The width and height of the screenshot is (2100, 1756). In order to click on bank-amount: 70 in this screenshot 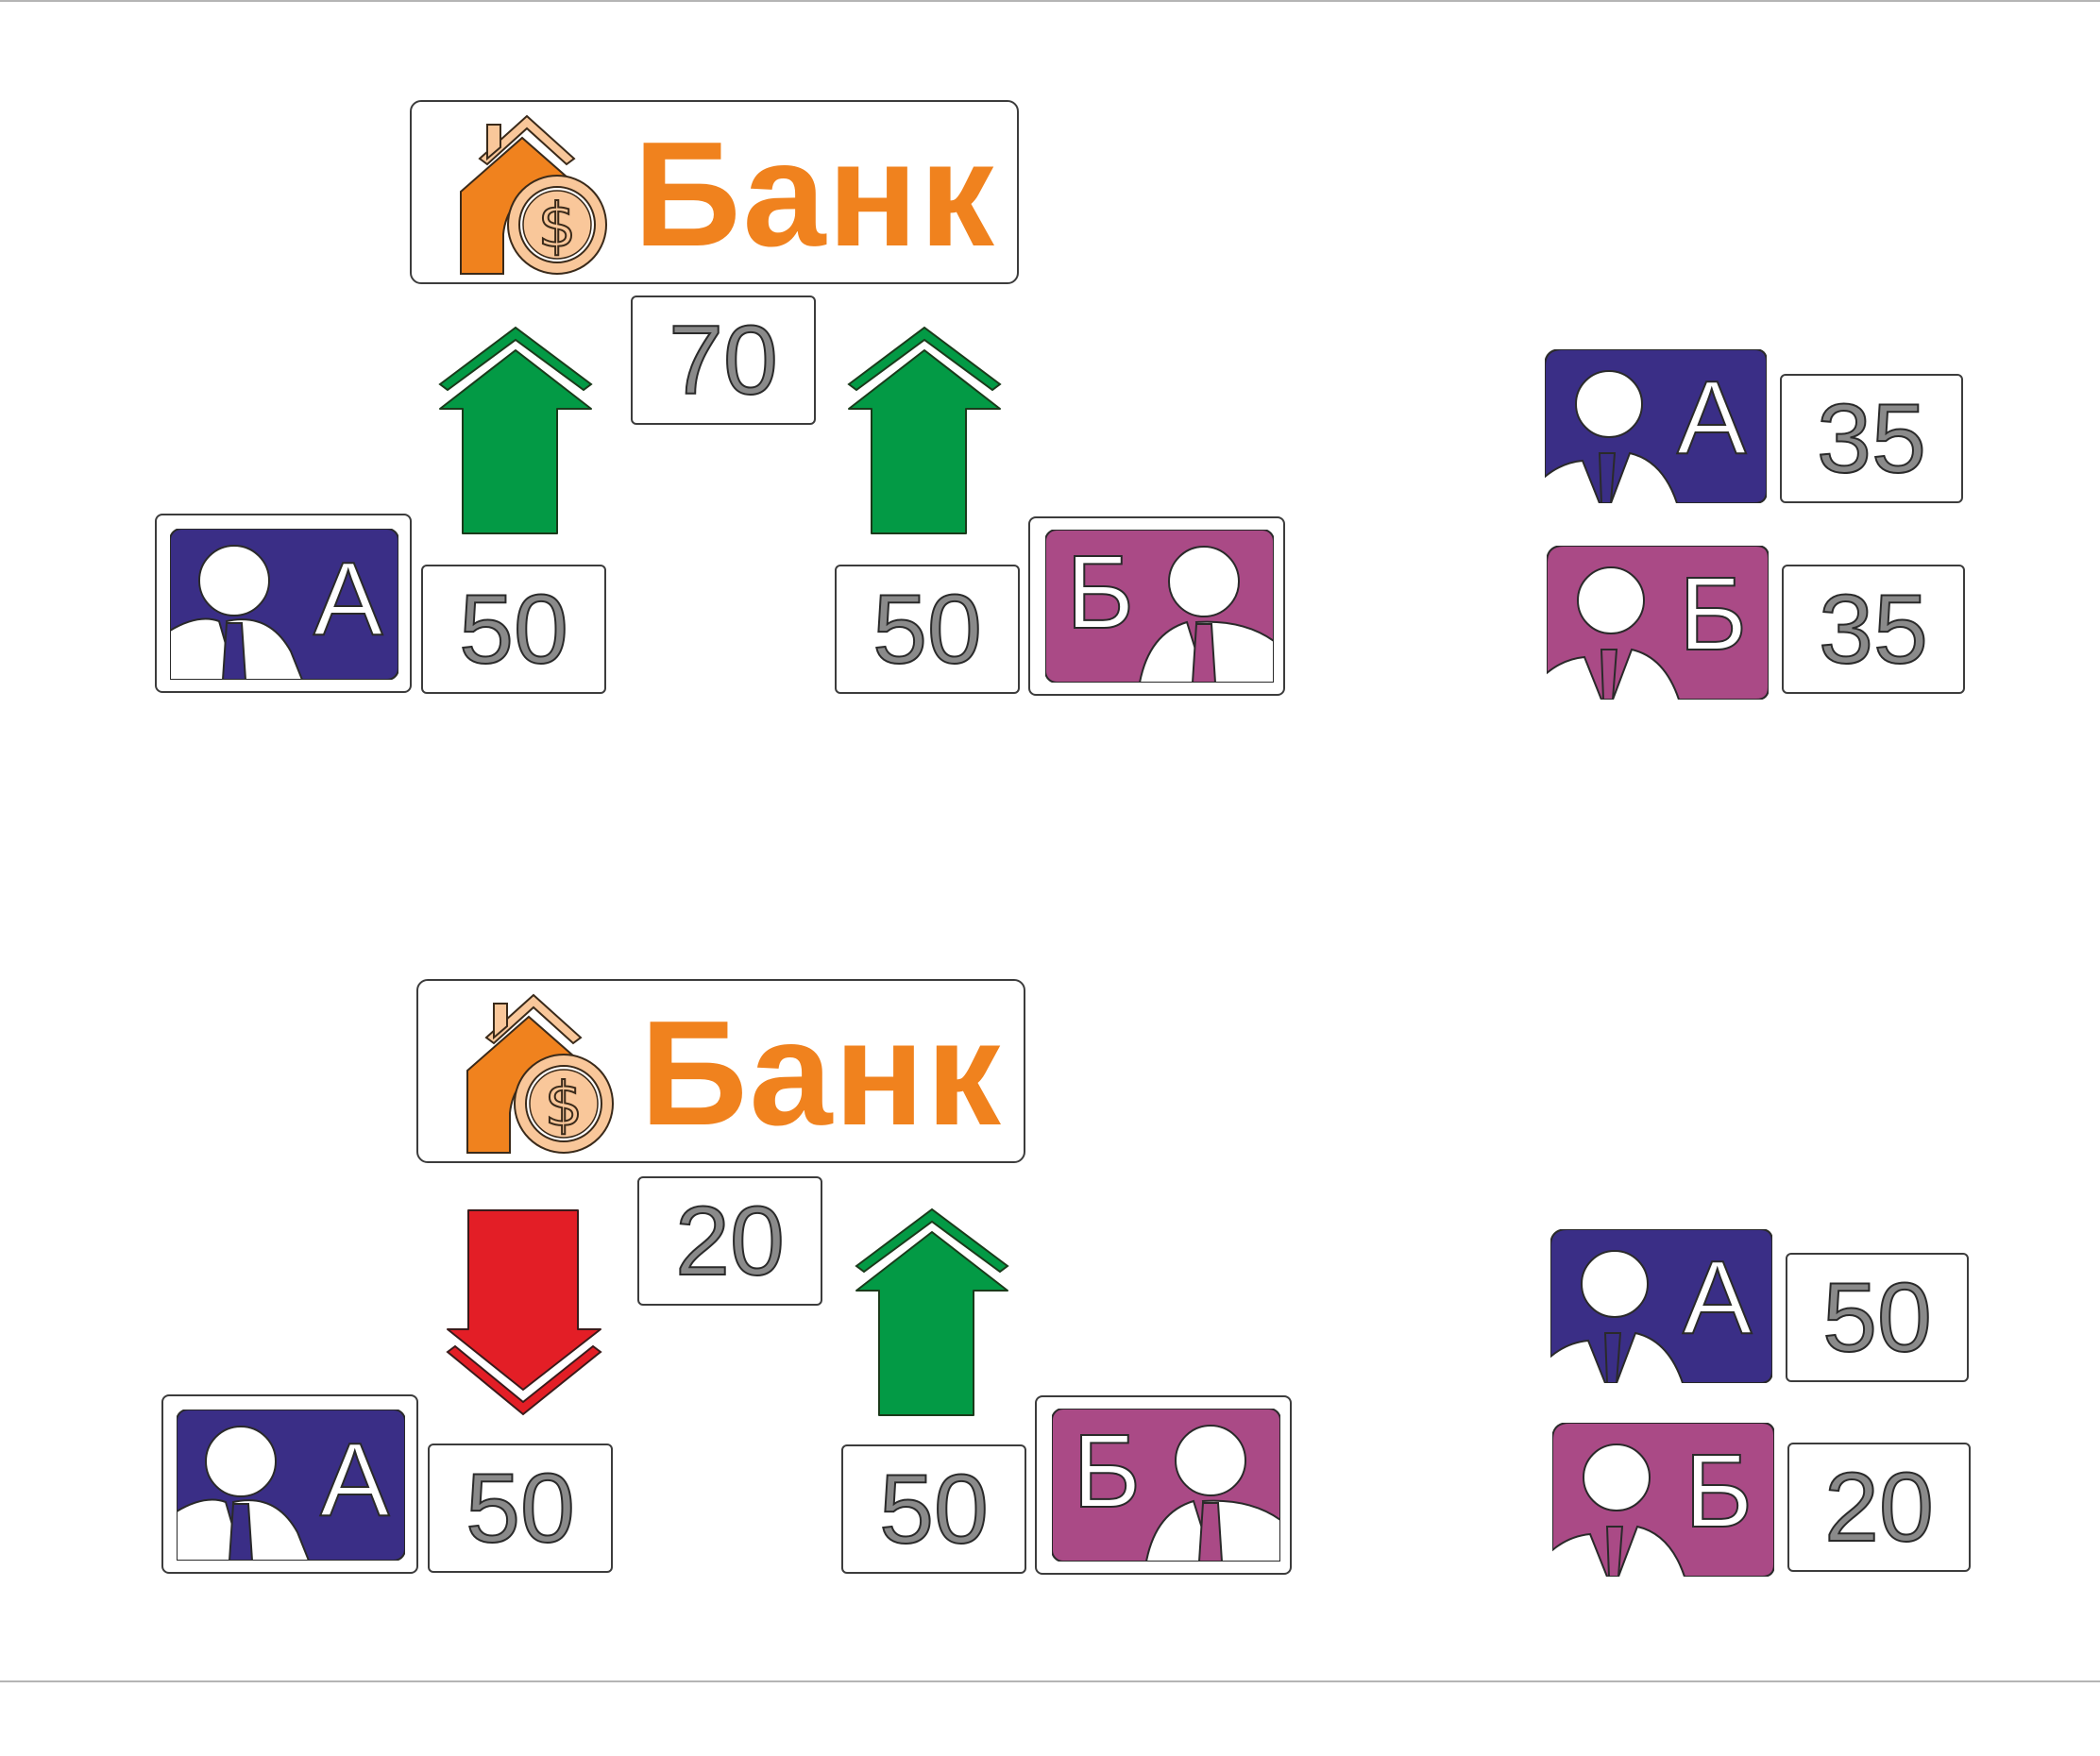, I will do `click(723, 360)`.